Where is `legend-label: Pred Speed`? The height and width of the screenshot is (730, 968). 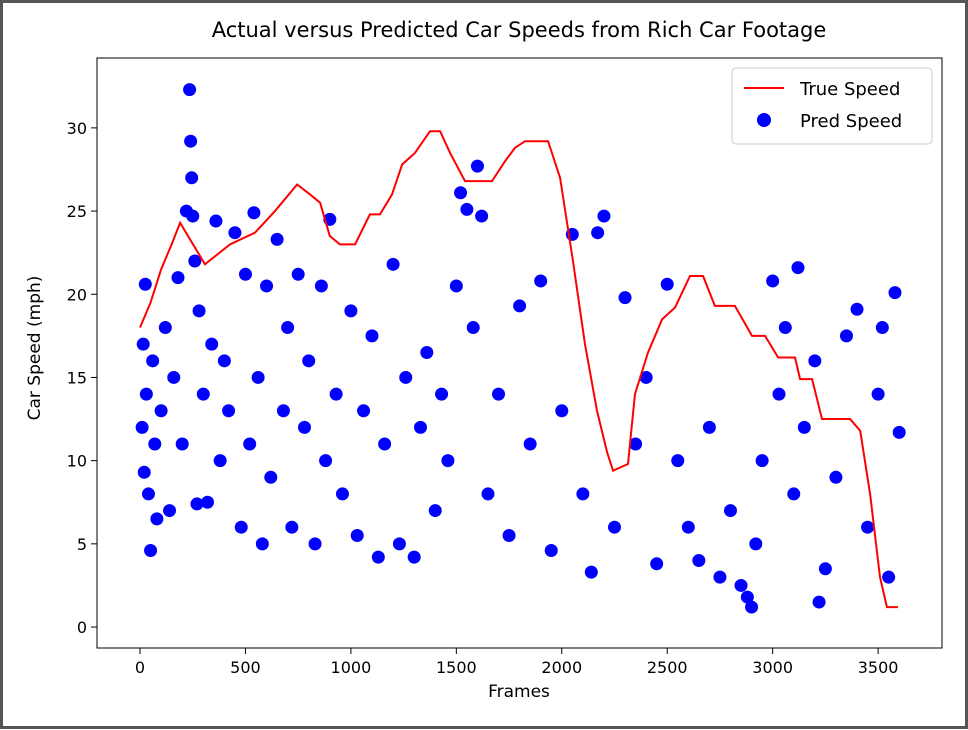
legend-label: Pred Speed is located at coordinates (851, 121).